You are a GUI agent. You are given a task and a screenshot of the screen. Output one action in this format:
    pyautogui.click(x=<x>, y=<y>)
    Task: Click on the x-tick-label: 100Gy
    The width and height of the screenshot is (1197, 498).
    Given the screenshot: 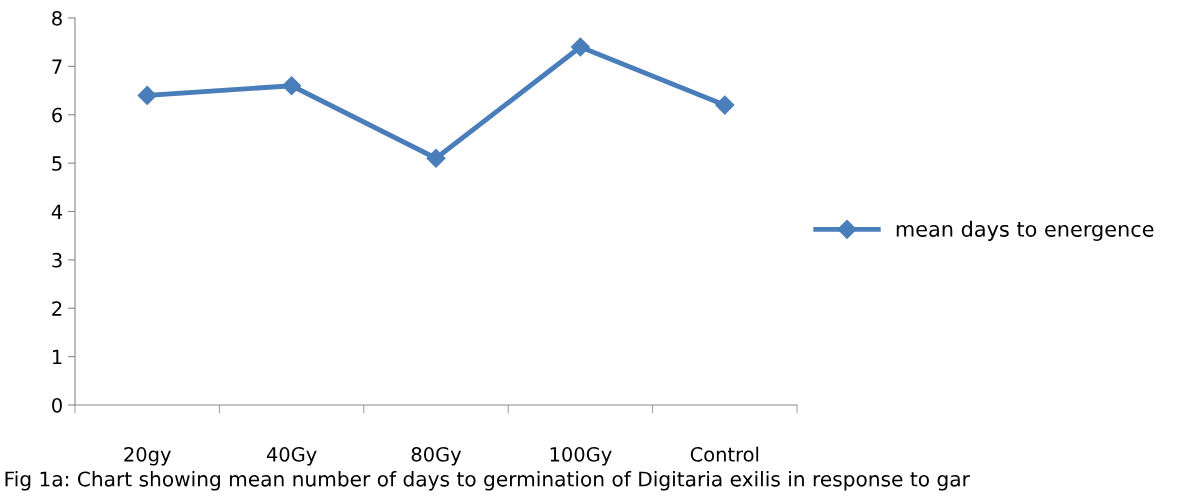 What is the action you would take?
    pyautogui.click(x=581, y=456)
    